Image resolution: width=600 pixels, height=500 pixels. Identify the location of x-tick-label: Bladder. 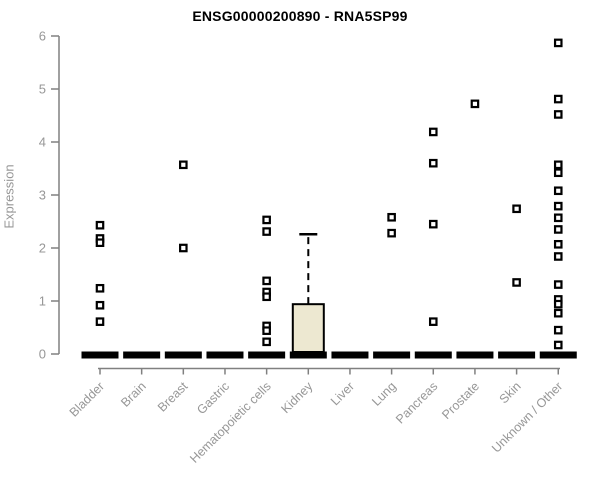
(87, 399).